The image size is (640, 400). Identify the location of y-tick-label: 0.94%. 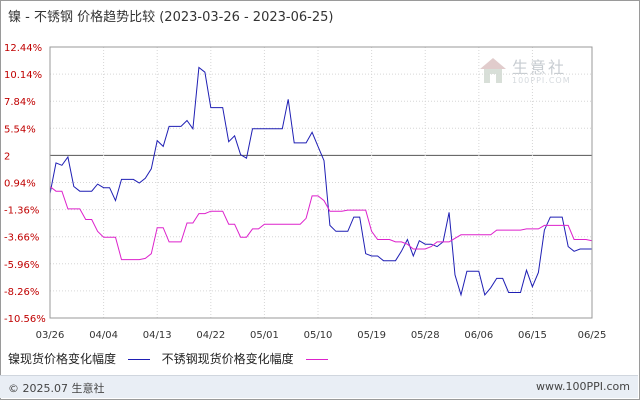
(20, 184).